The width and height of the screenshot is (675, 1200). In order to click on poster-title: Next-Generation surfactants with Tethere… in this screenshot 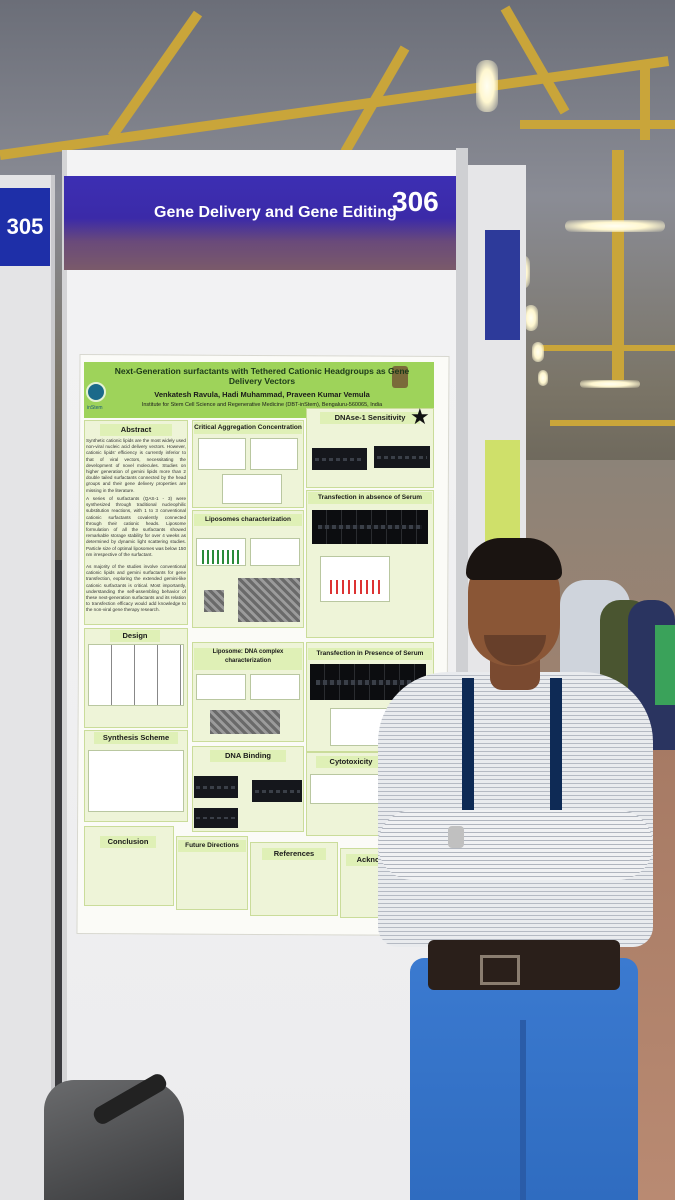, I will do `click(262, 376)`.